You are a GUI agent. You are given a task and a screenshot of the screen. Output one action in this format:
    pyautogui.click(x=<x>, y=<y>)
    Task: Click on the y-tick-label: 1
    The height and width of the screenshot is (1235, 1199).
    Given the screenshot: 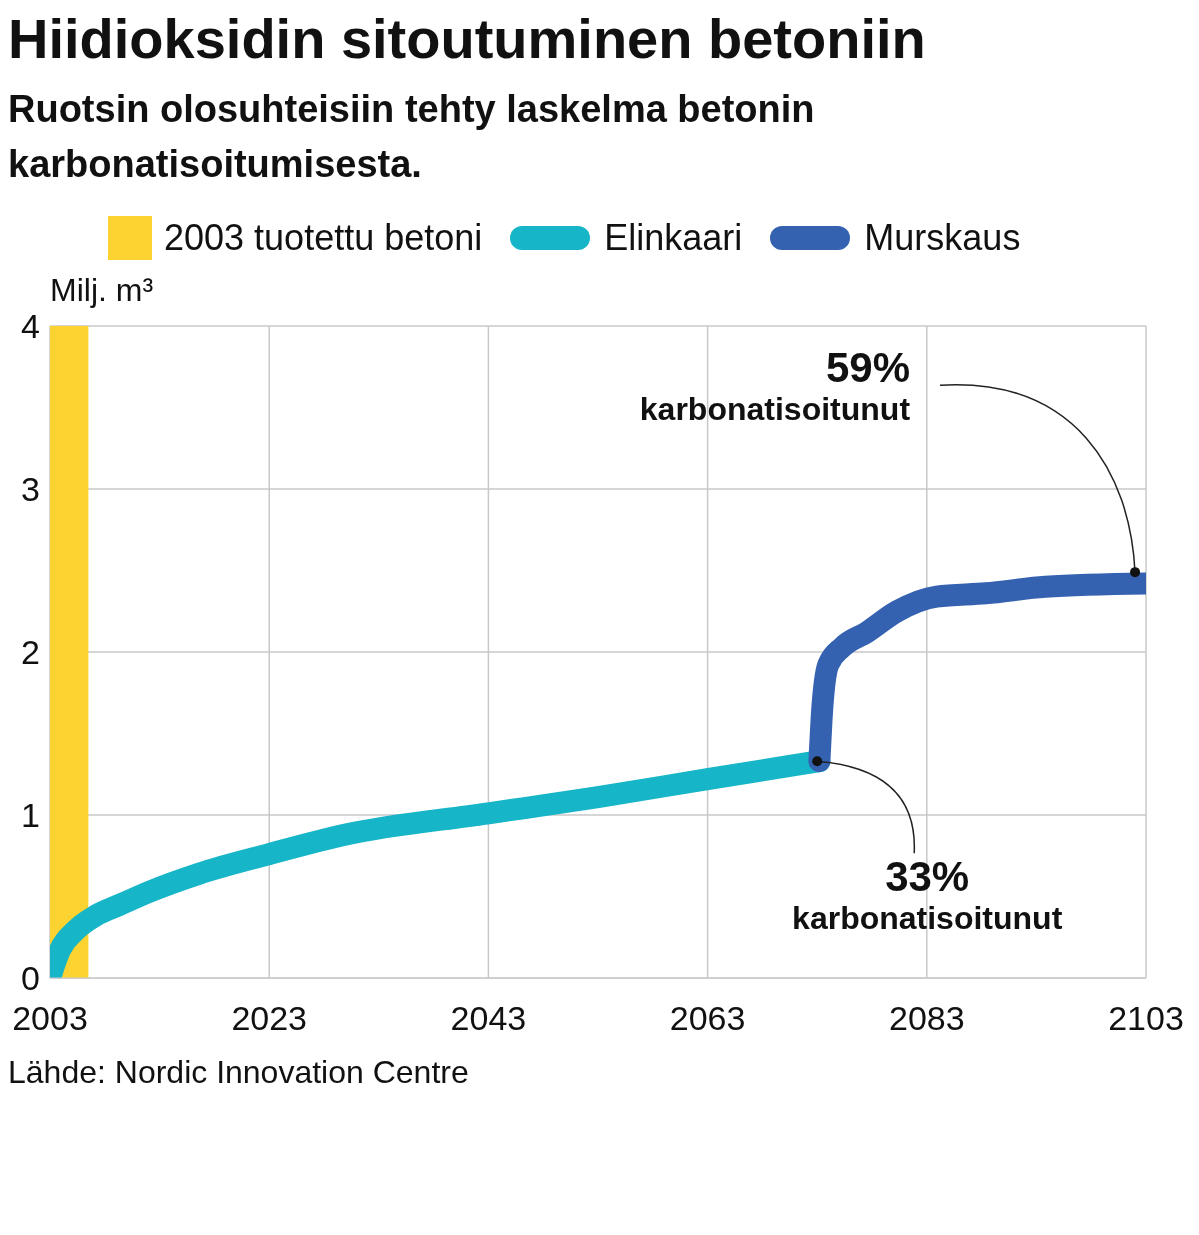 What is the action you would take?
    pyautogui.click(x=30, y=814)
    